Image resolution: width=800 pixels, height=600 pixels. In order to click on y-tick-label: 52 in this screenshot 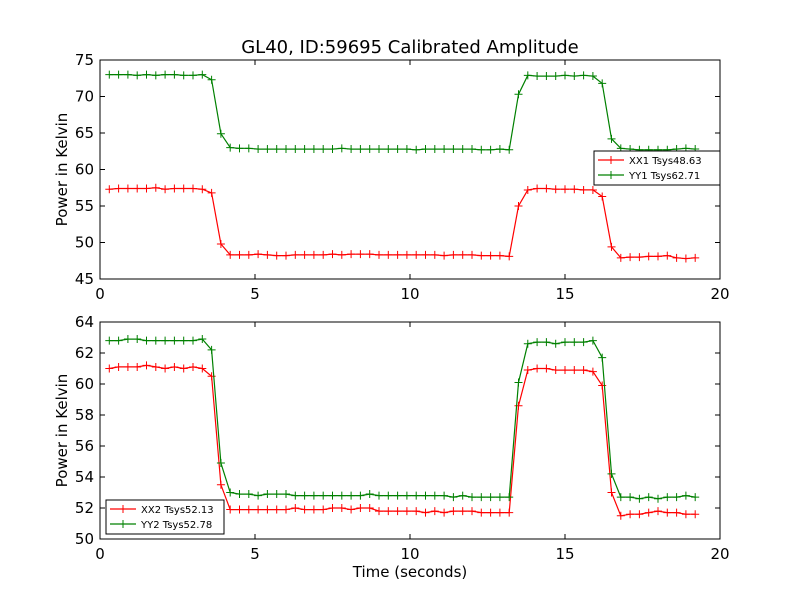, I will do `click(84, 508)`.